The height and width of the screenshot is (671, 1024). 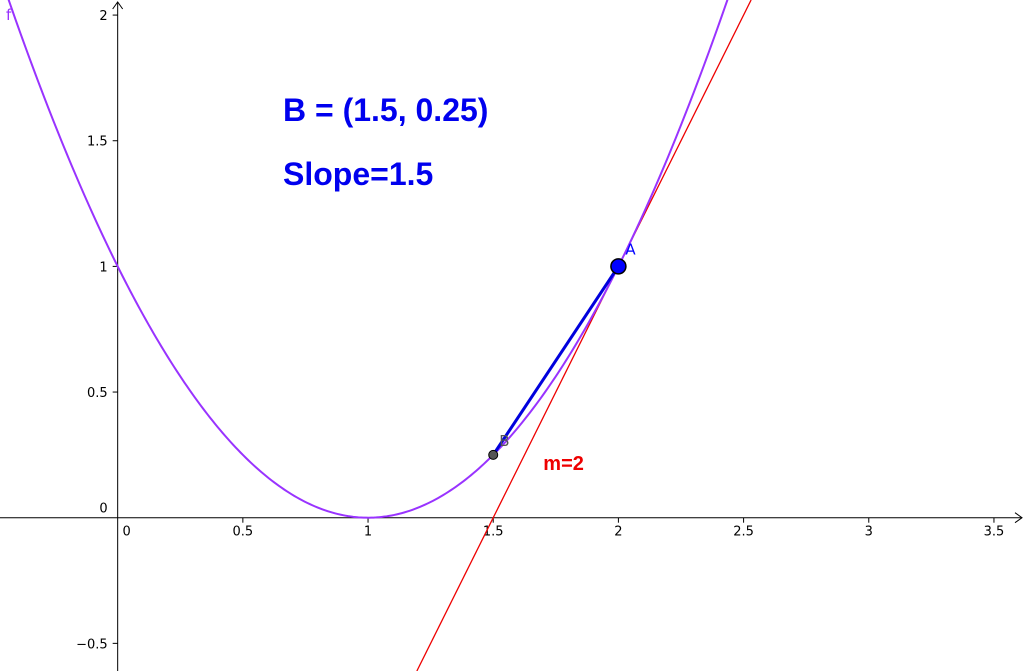 What do you see at coordinates (103, 509) in the screenshot?
I see `y-tick-label: 0` at bounding box center [103, 509].